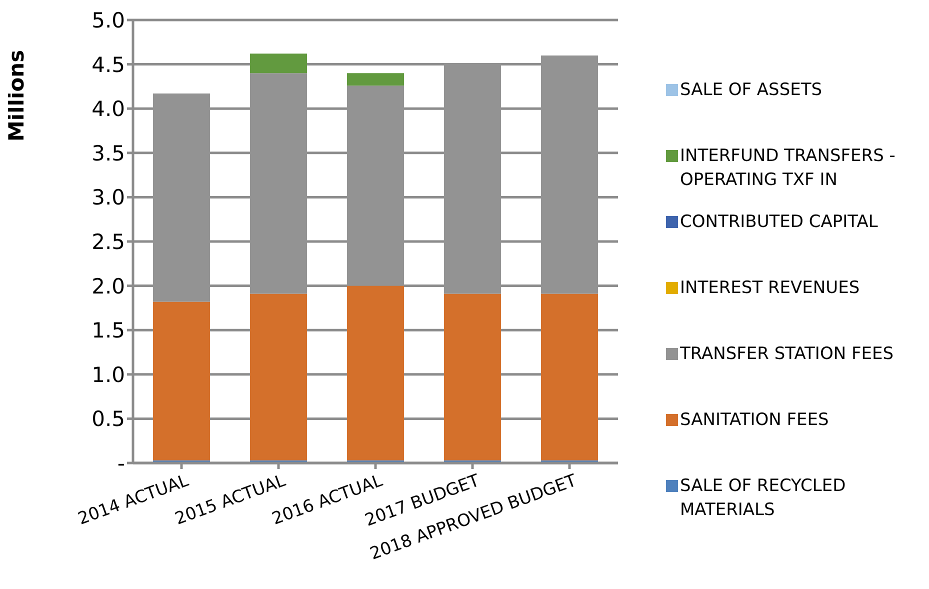 The height and width of the screenshot is (589, 929). Describe the element at coordinates (788, 168) in the screenshot. I see `legend-label: INTERFUND TRANSFERS - OPERATING TXF IN` at that location.